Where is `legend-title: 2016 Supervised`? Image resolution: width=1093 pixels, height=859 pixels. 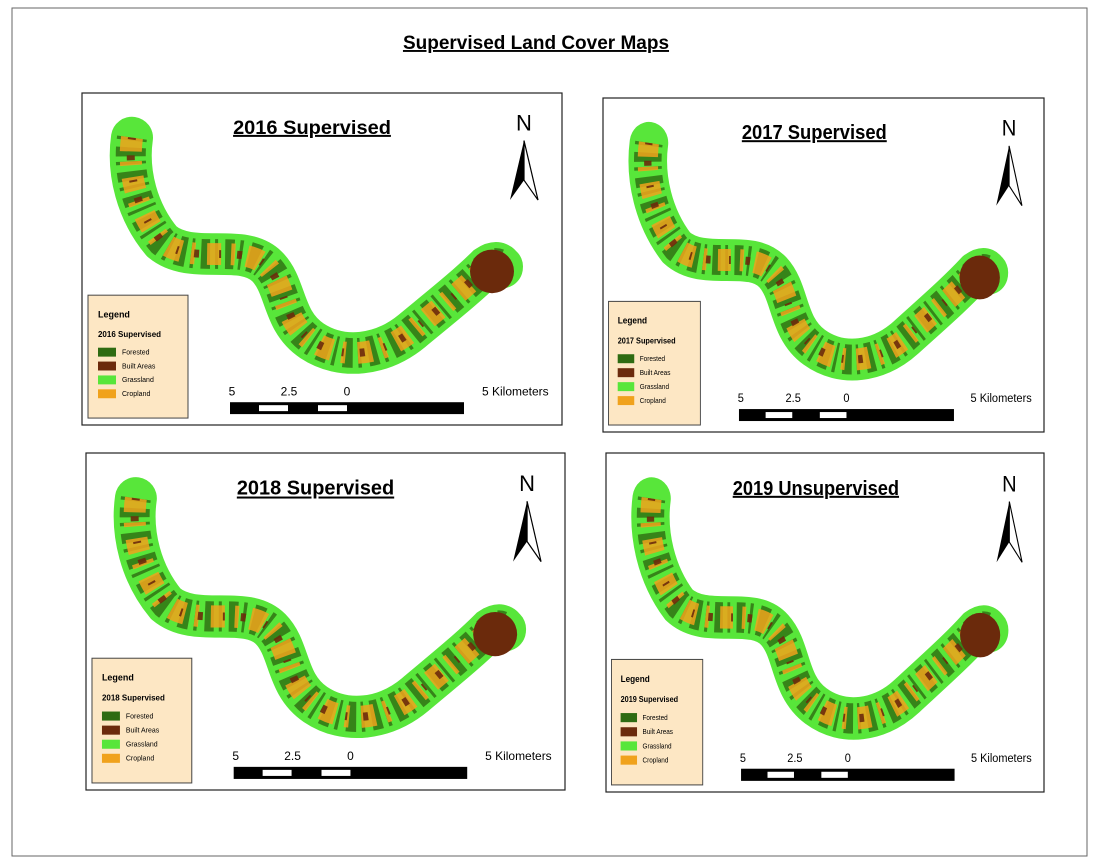
legend-title: 2016 Supervised is located at coordinates (129, 334).